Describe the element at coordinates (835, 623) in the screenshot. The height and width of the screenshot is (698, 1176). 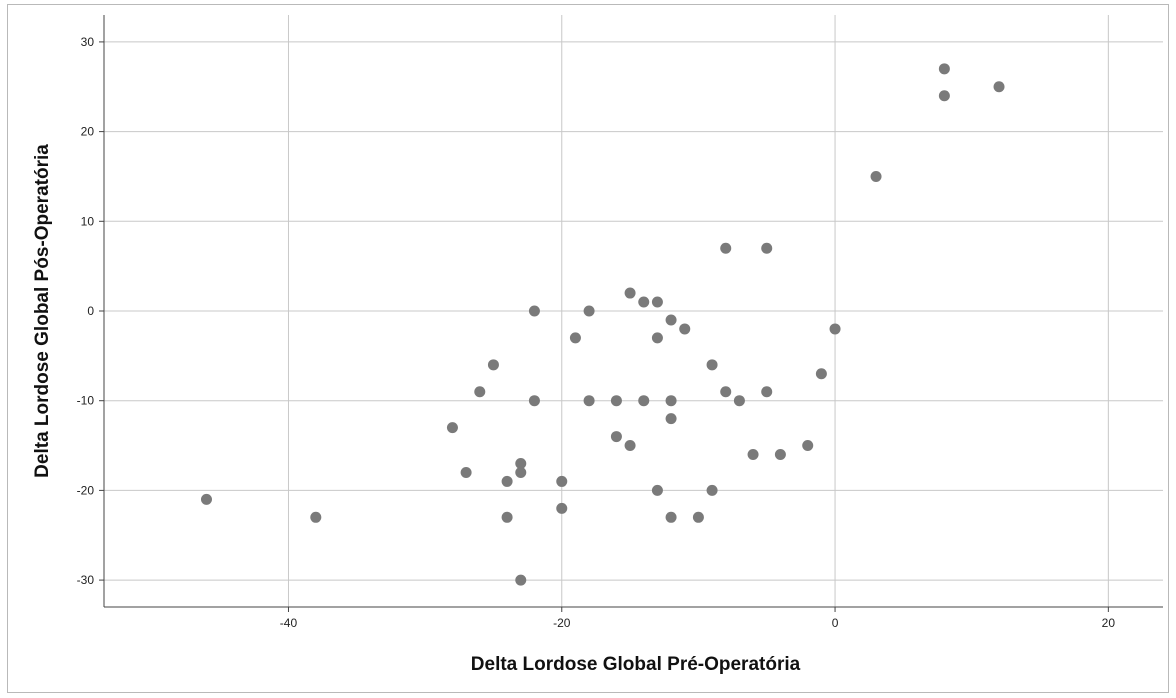
I see `x-tick-label: 0` at that location.